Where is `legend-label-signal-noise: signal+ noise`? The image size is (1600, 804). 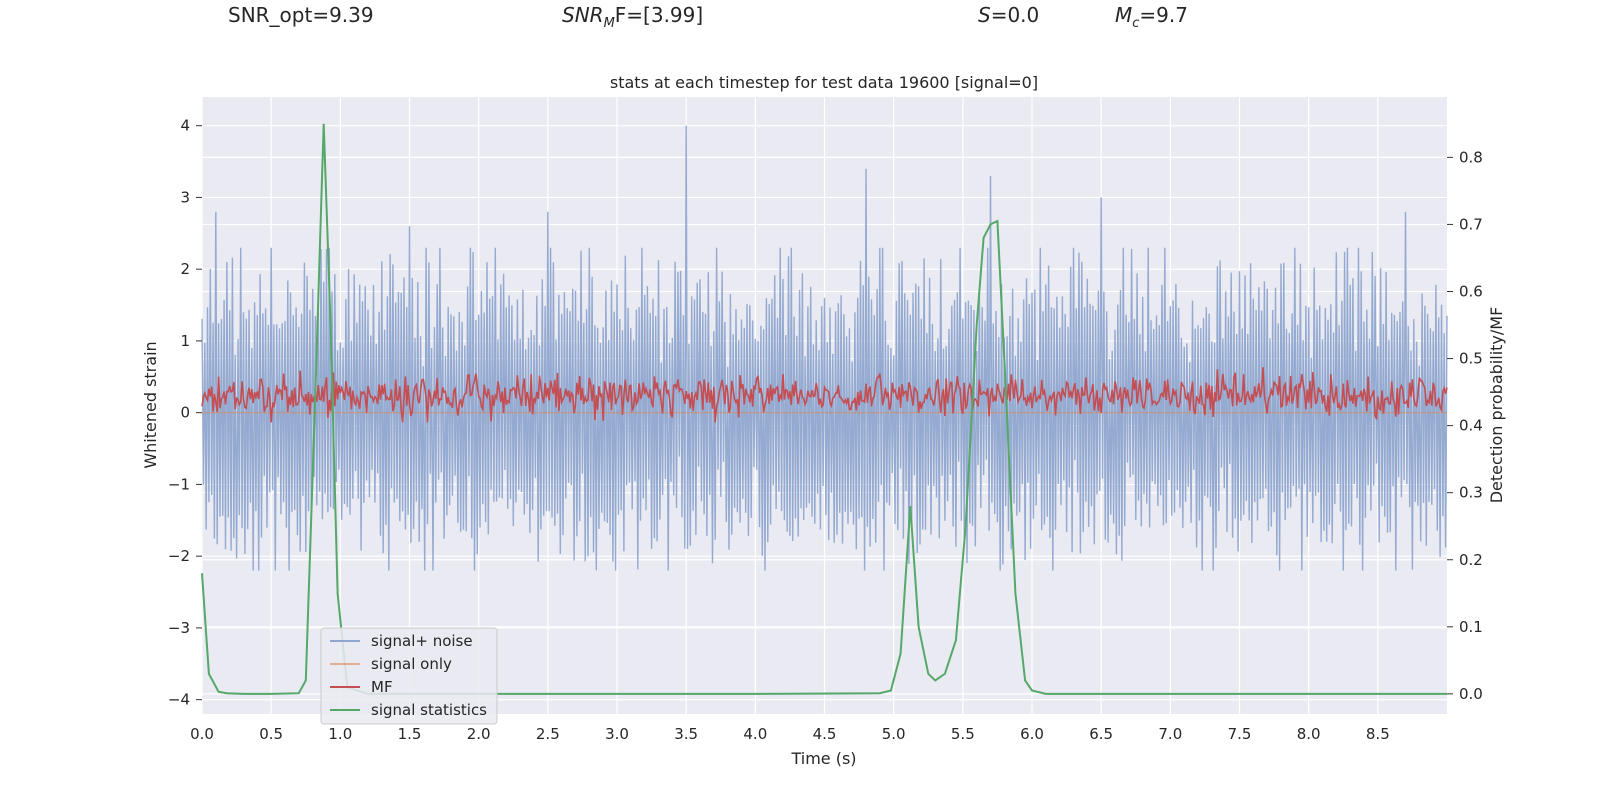 legend-label-signal-noise: signal+ noise is located at coordinates (422, 641).